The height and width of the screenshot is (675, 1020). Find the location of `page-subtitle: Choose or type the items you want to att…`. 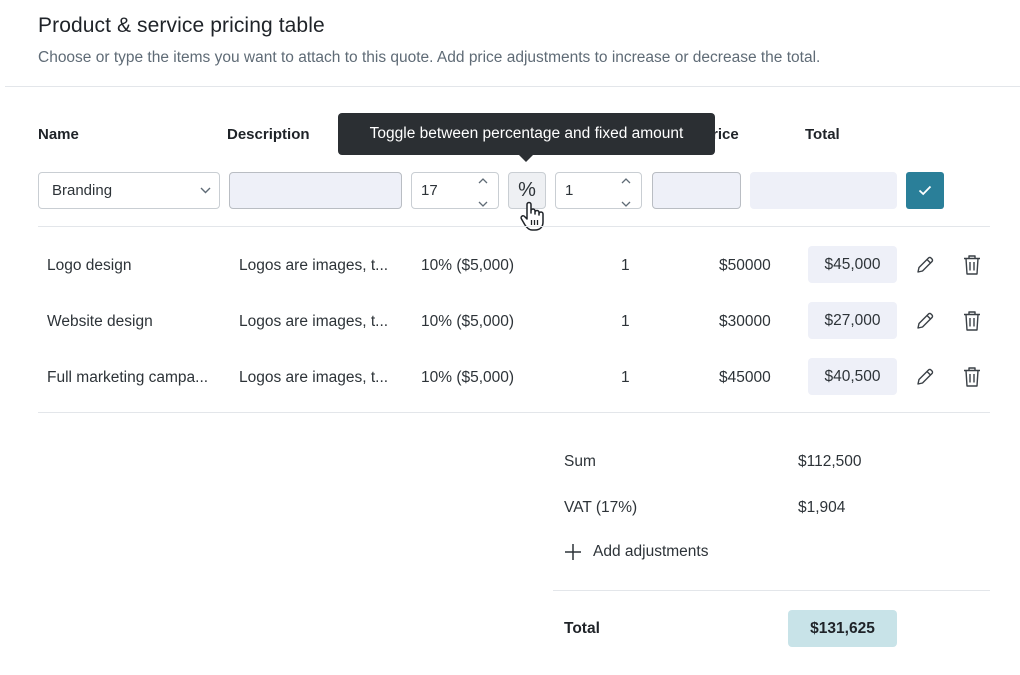

page-subtitle: Choose or type the items you want to att… is located at coordinates (429, 57).